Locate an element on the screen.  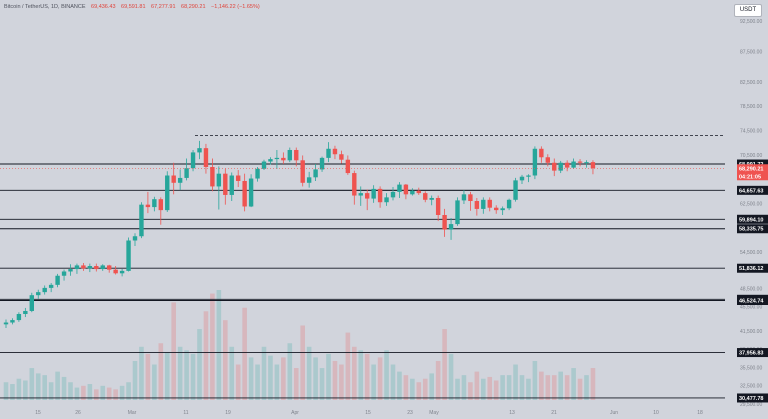
level-price-label: 58,335.75 is located at coordinates (751, 230).